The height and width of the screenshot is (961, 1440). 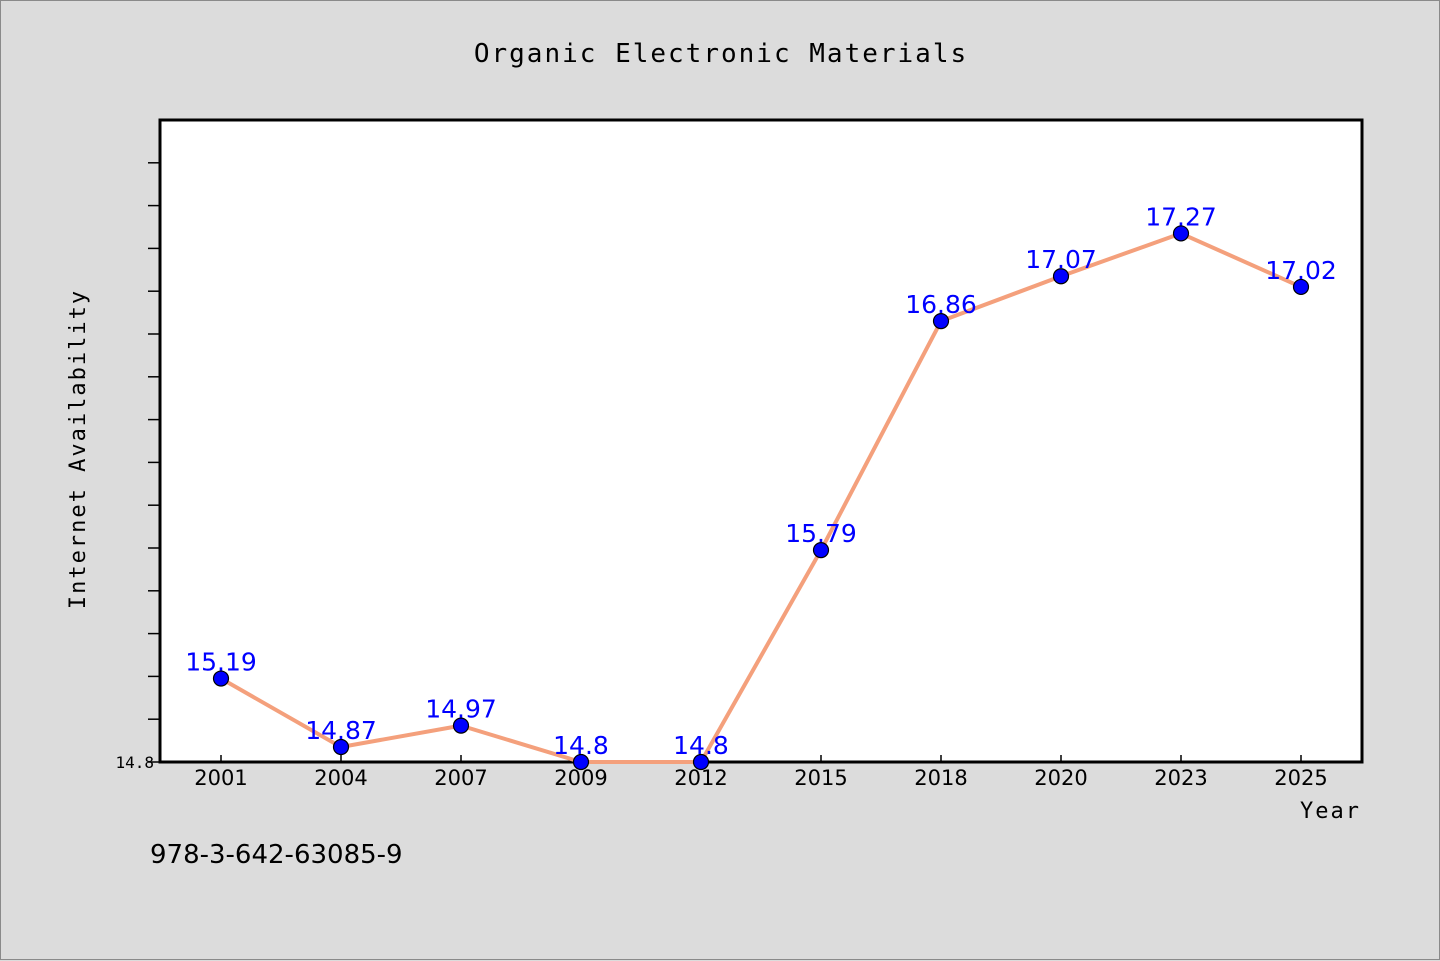 What do you see at coordinates (1180, 778) in the screenshot?
I see `x-tick-label: 2023` at bounding box center [1180, 778].